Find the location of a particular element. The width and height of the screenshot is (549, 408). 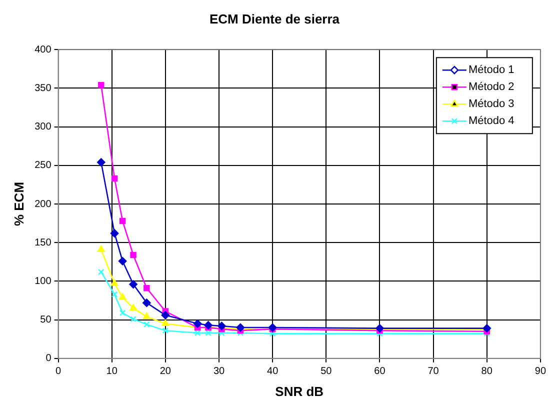

x-tick-label: 80 is located at coordinates (487, 372).